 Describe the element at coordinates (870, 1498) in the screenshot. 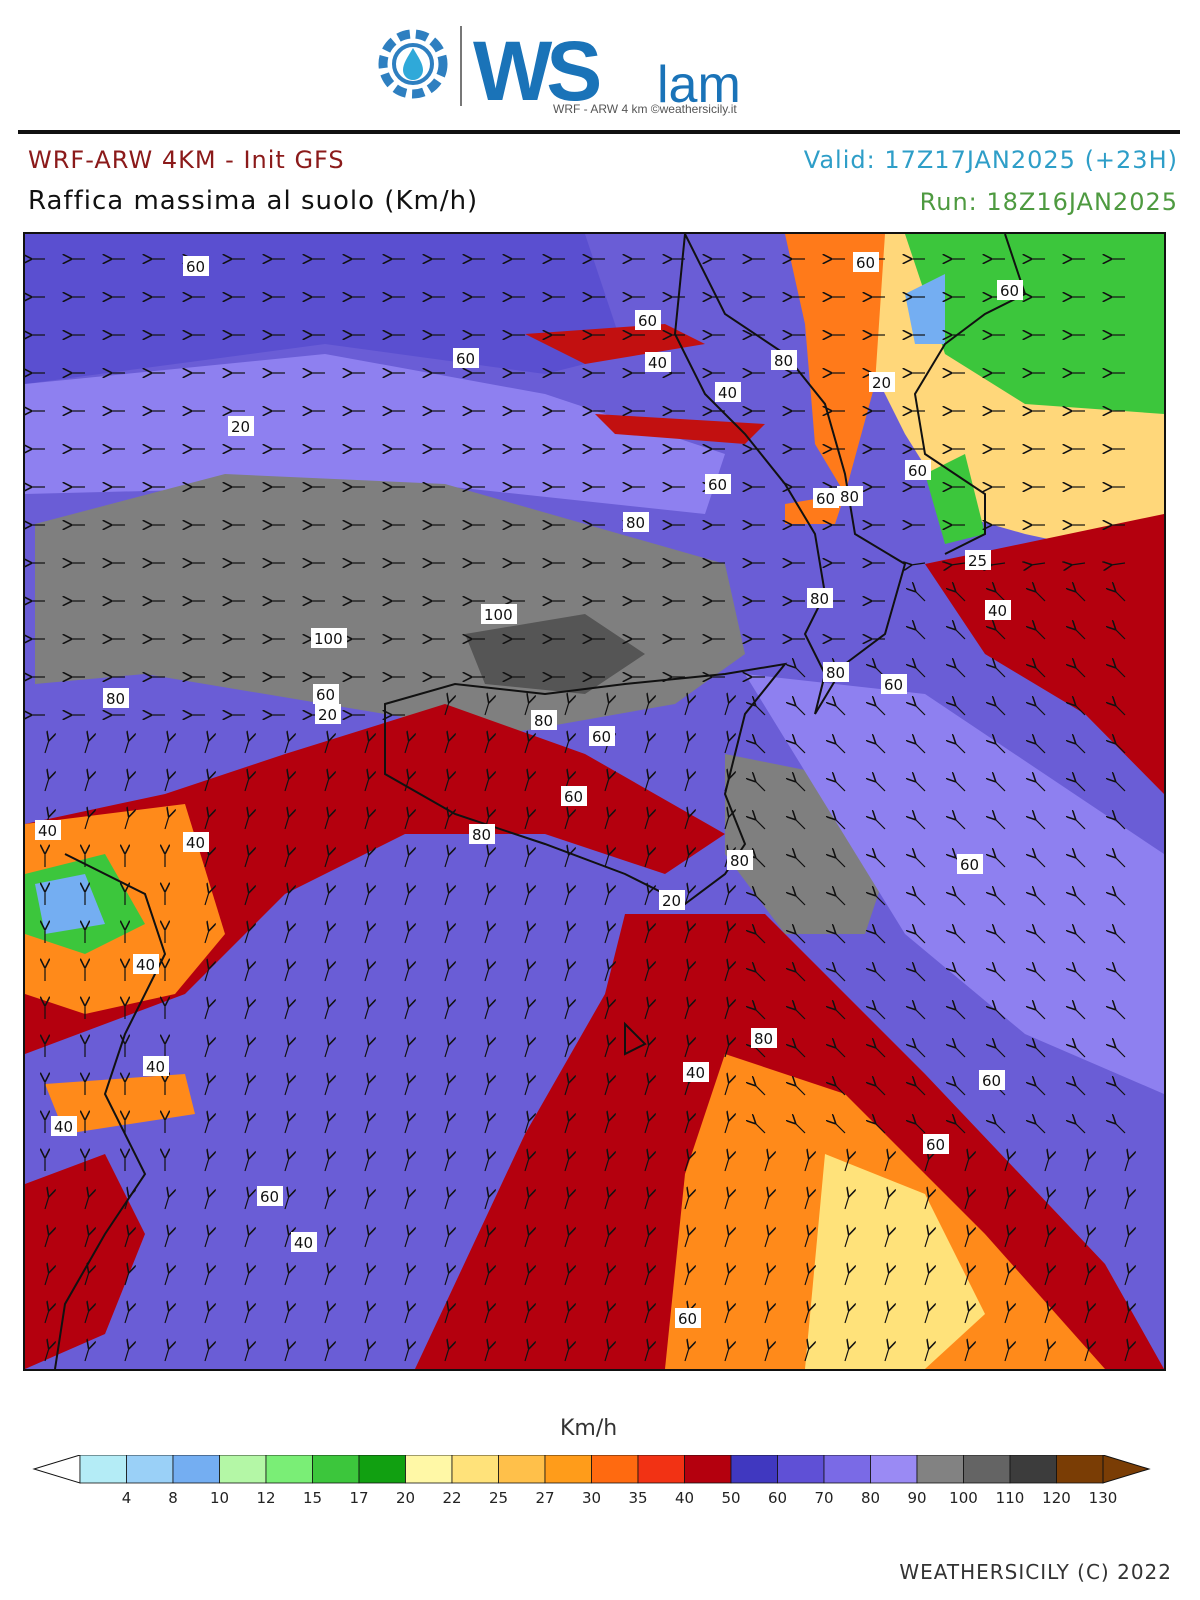

I see `scale-tick-label: 80` at that location.